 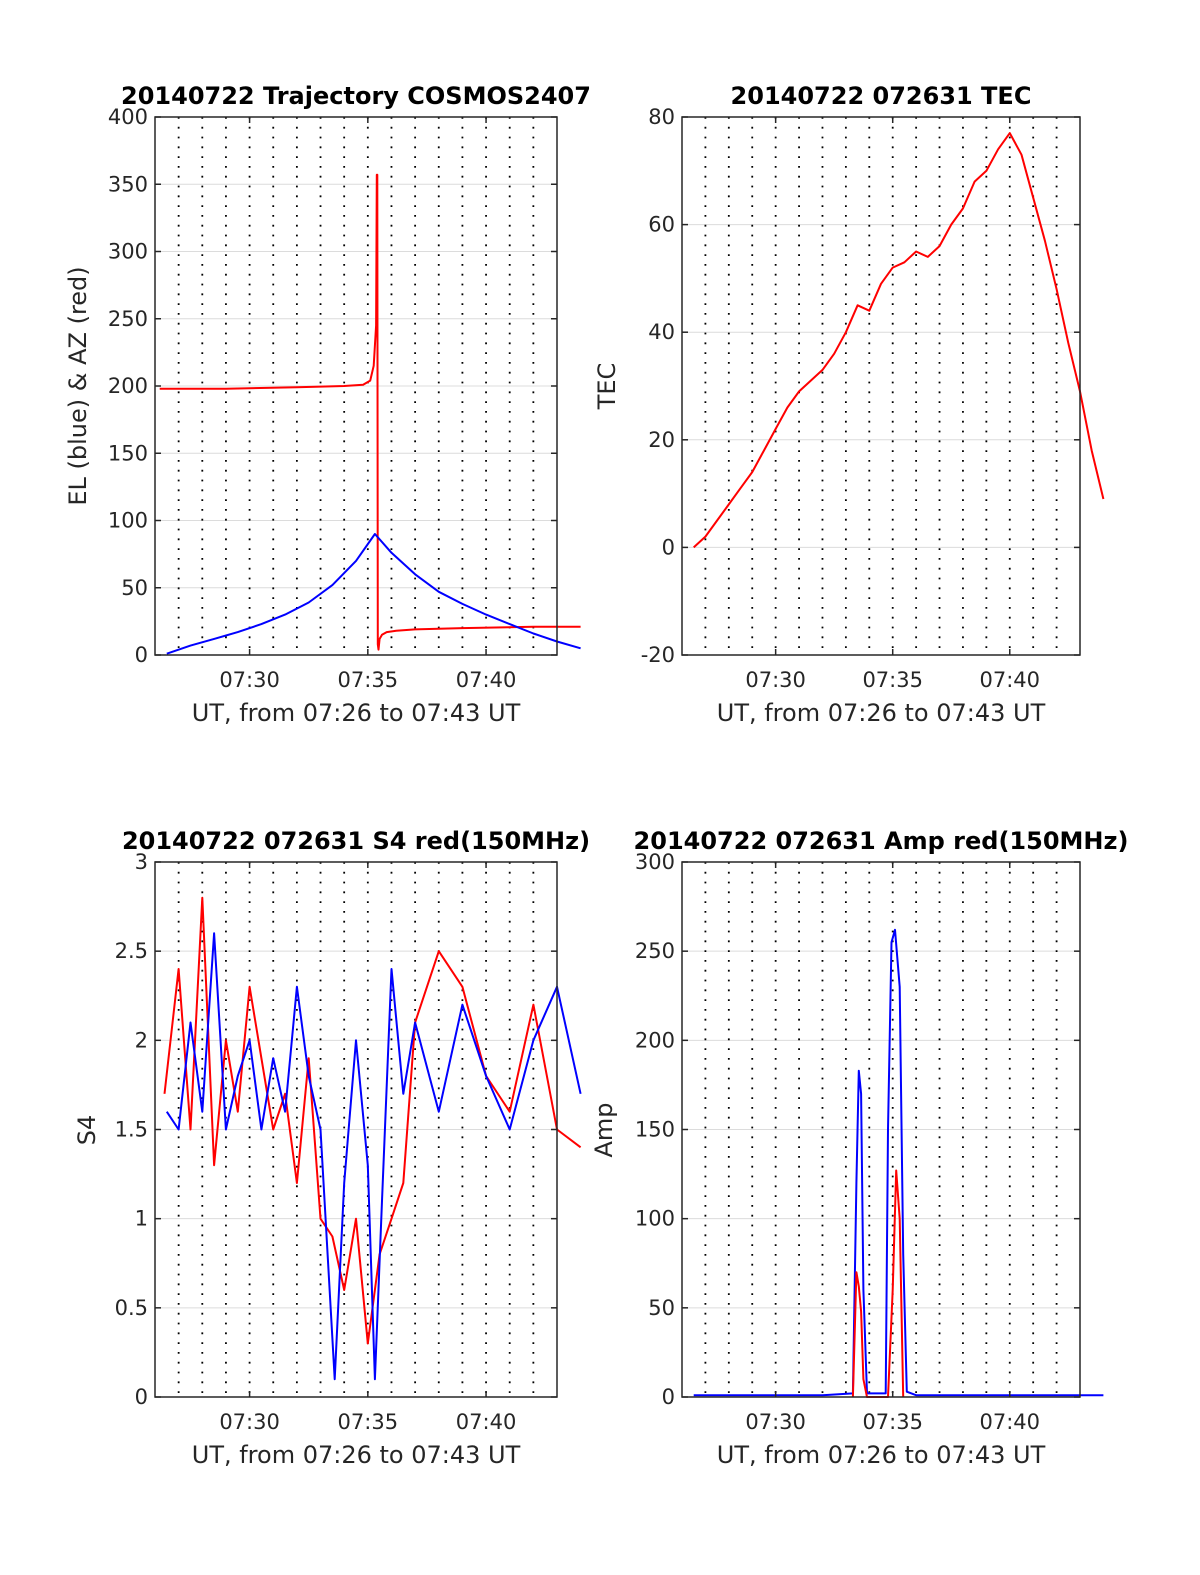 What do you see at coordinates (661, 225) in the screenshot?
I see `y-tick-label: 60` at bounding box center [661, 225].